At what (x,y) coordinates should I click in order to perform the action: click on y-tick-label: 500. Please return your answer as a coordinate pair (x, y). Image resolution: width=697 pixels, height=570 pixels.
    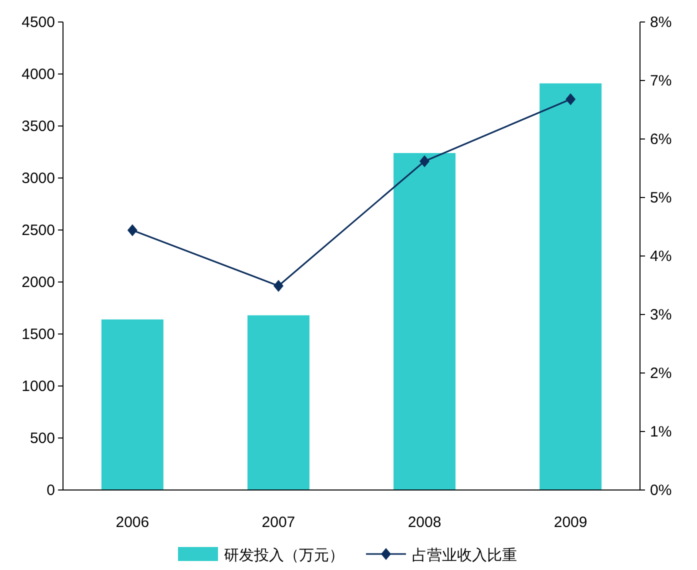
    Looking at the image, I should click on (42, 438).